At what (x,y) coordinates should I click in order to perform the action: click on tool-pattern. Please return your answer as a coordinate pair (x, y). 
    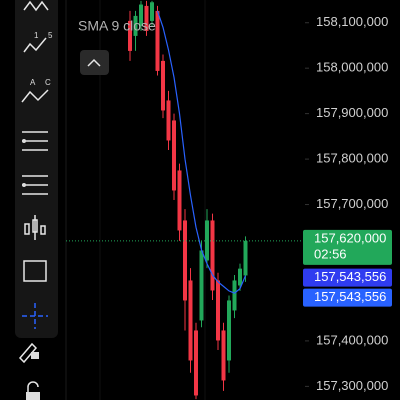
    Looking at the image, I should click on (36, 6).